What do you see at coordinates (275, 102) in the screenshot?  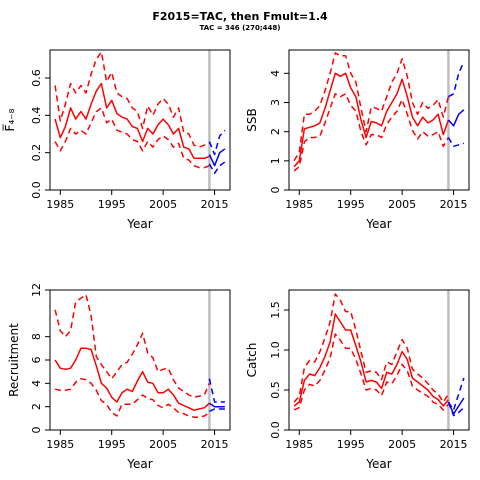 I see `y-tick-label: 3` at bounding box center [275, 102].